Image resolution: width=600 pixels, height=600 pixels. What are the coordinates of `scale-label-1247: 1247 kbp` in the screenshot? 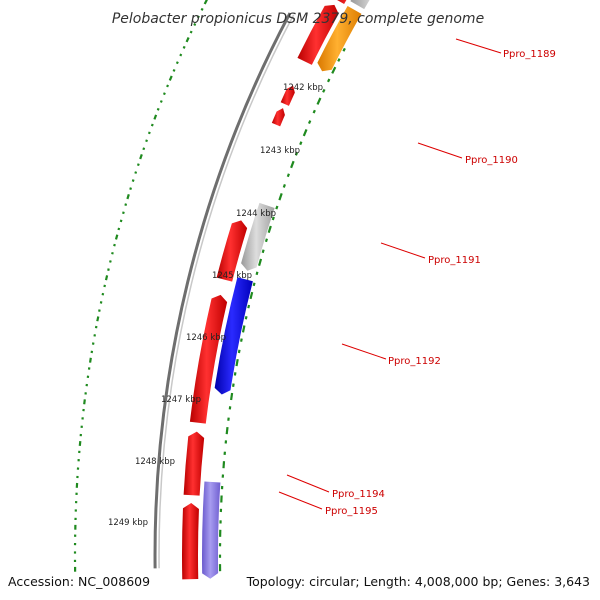 It's located at (181, 400).